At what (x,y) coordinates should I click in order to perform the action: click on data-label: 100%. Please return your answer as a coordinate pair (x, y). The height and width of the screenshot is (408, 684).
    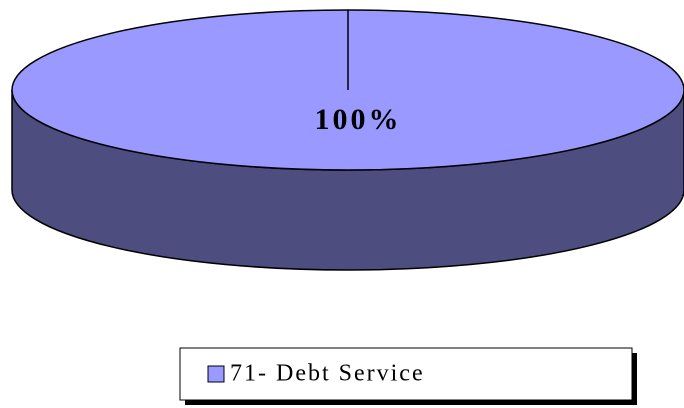
    Looking at the image, I should click on (358, 119).